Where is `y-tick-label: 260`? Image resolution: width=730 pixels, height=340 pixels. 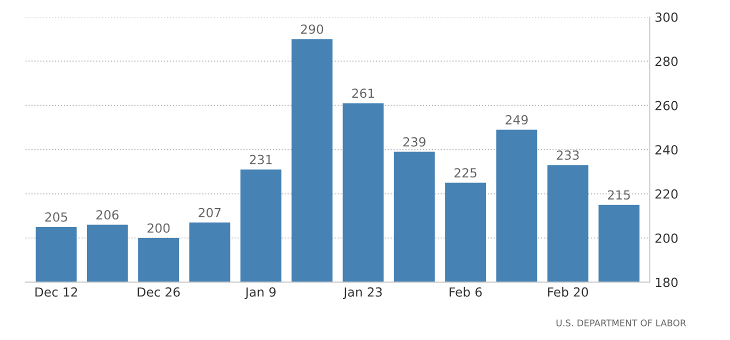
y-tick-label: 260 is located at coordinates (666, 105).